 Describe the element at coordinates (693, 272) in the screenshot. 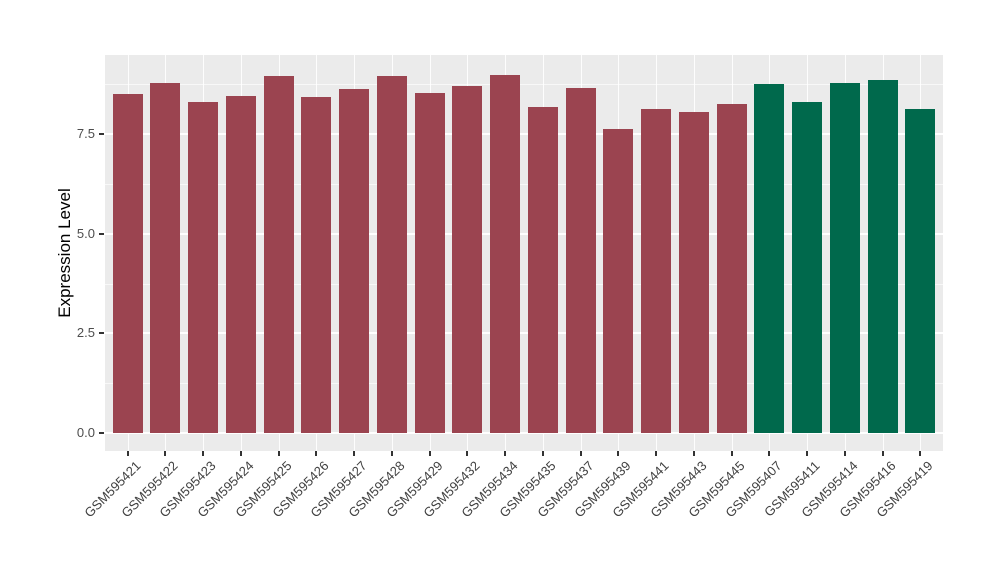

I see `bar-GSM595443` at that location.